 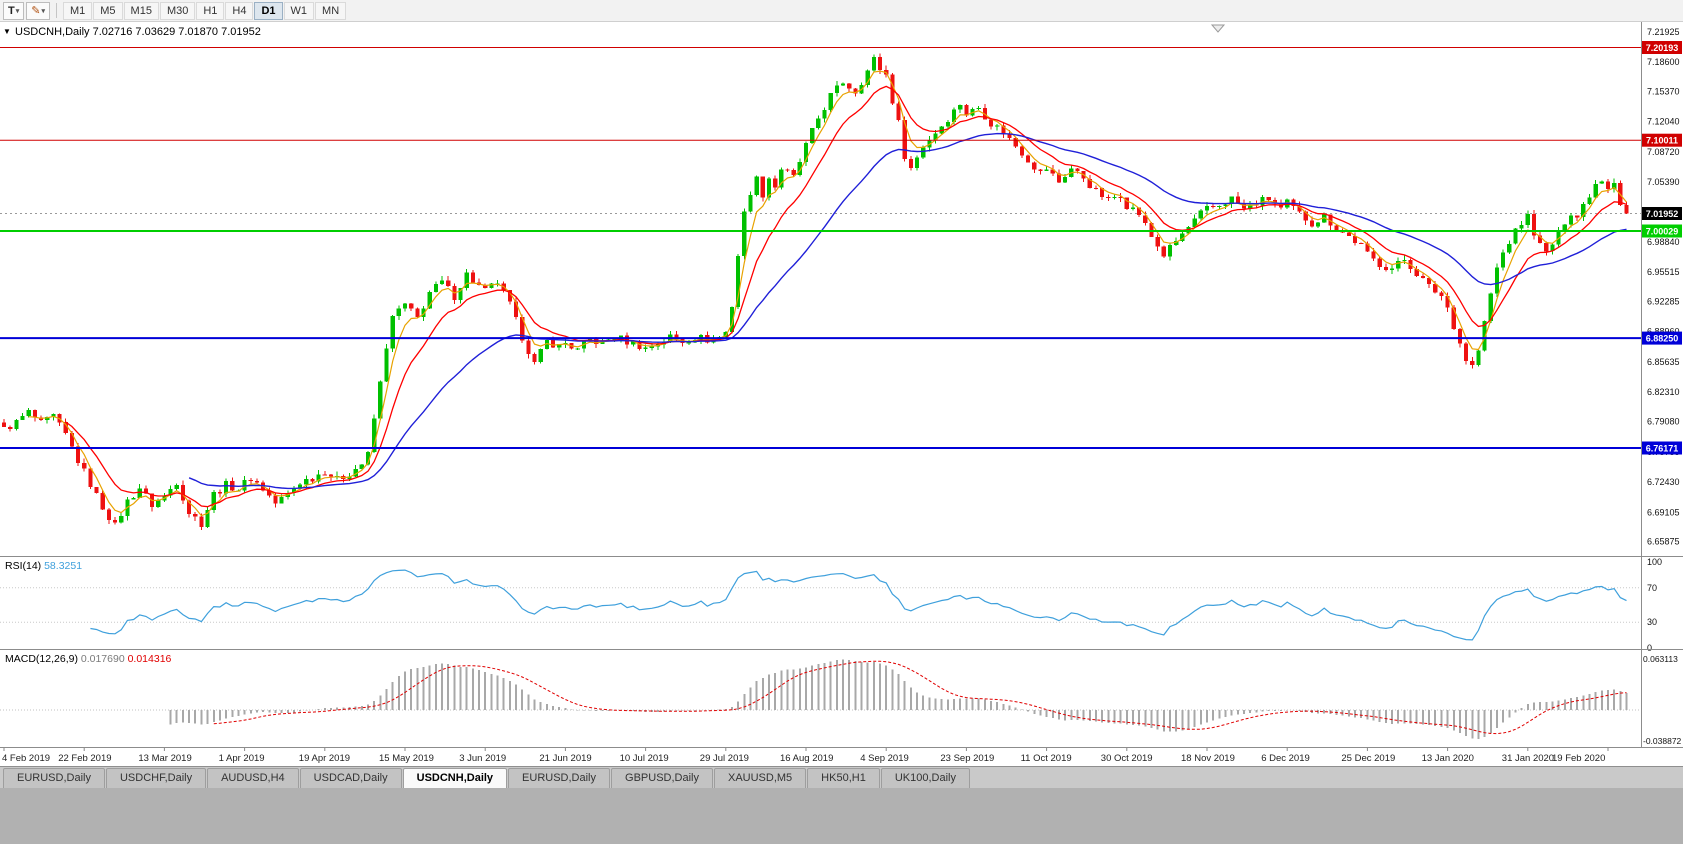 I want to click on svg-text: 0.063113, so click(x=1660, y=659).